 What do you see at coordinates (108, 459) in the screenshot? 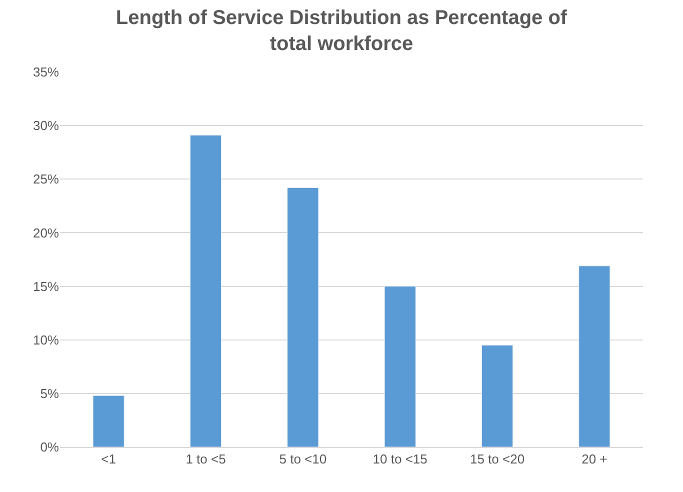
I see `x-tick-label: <1` at bounding box center [108, 459].